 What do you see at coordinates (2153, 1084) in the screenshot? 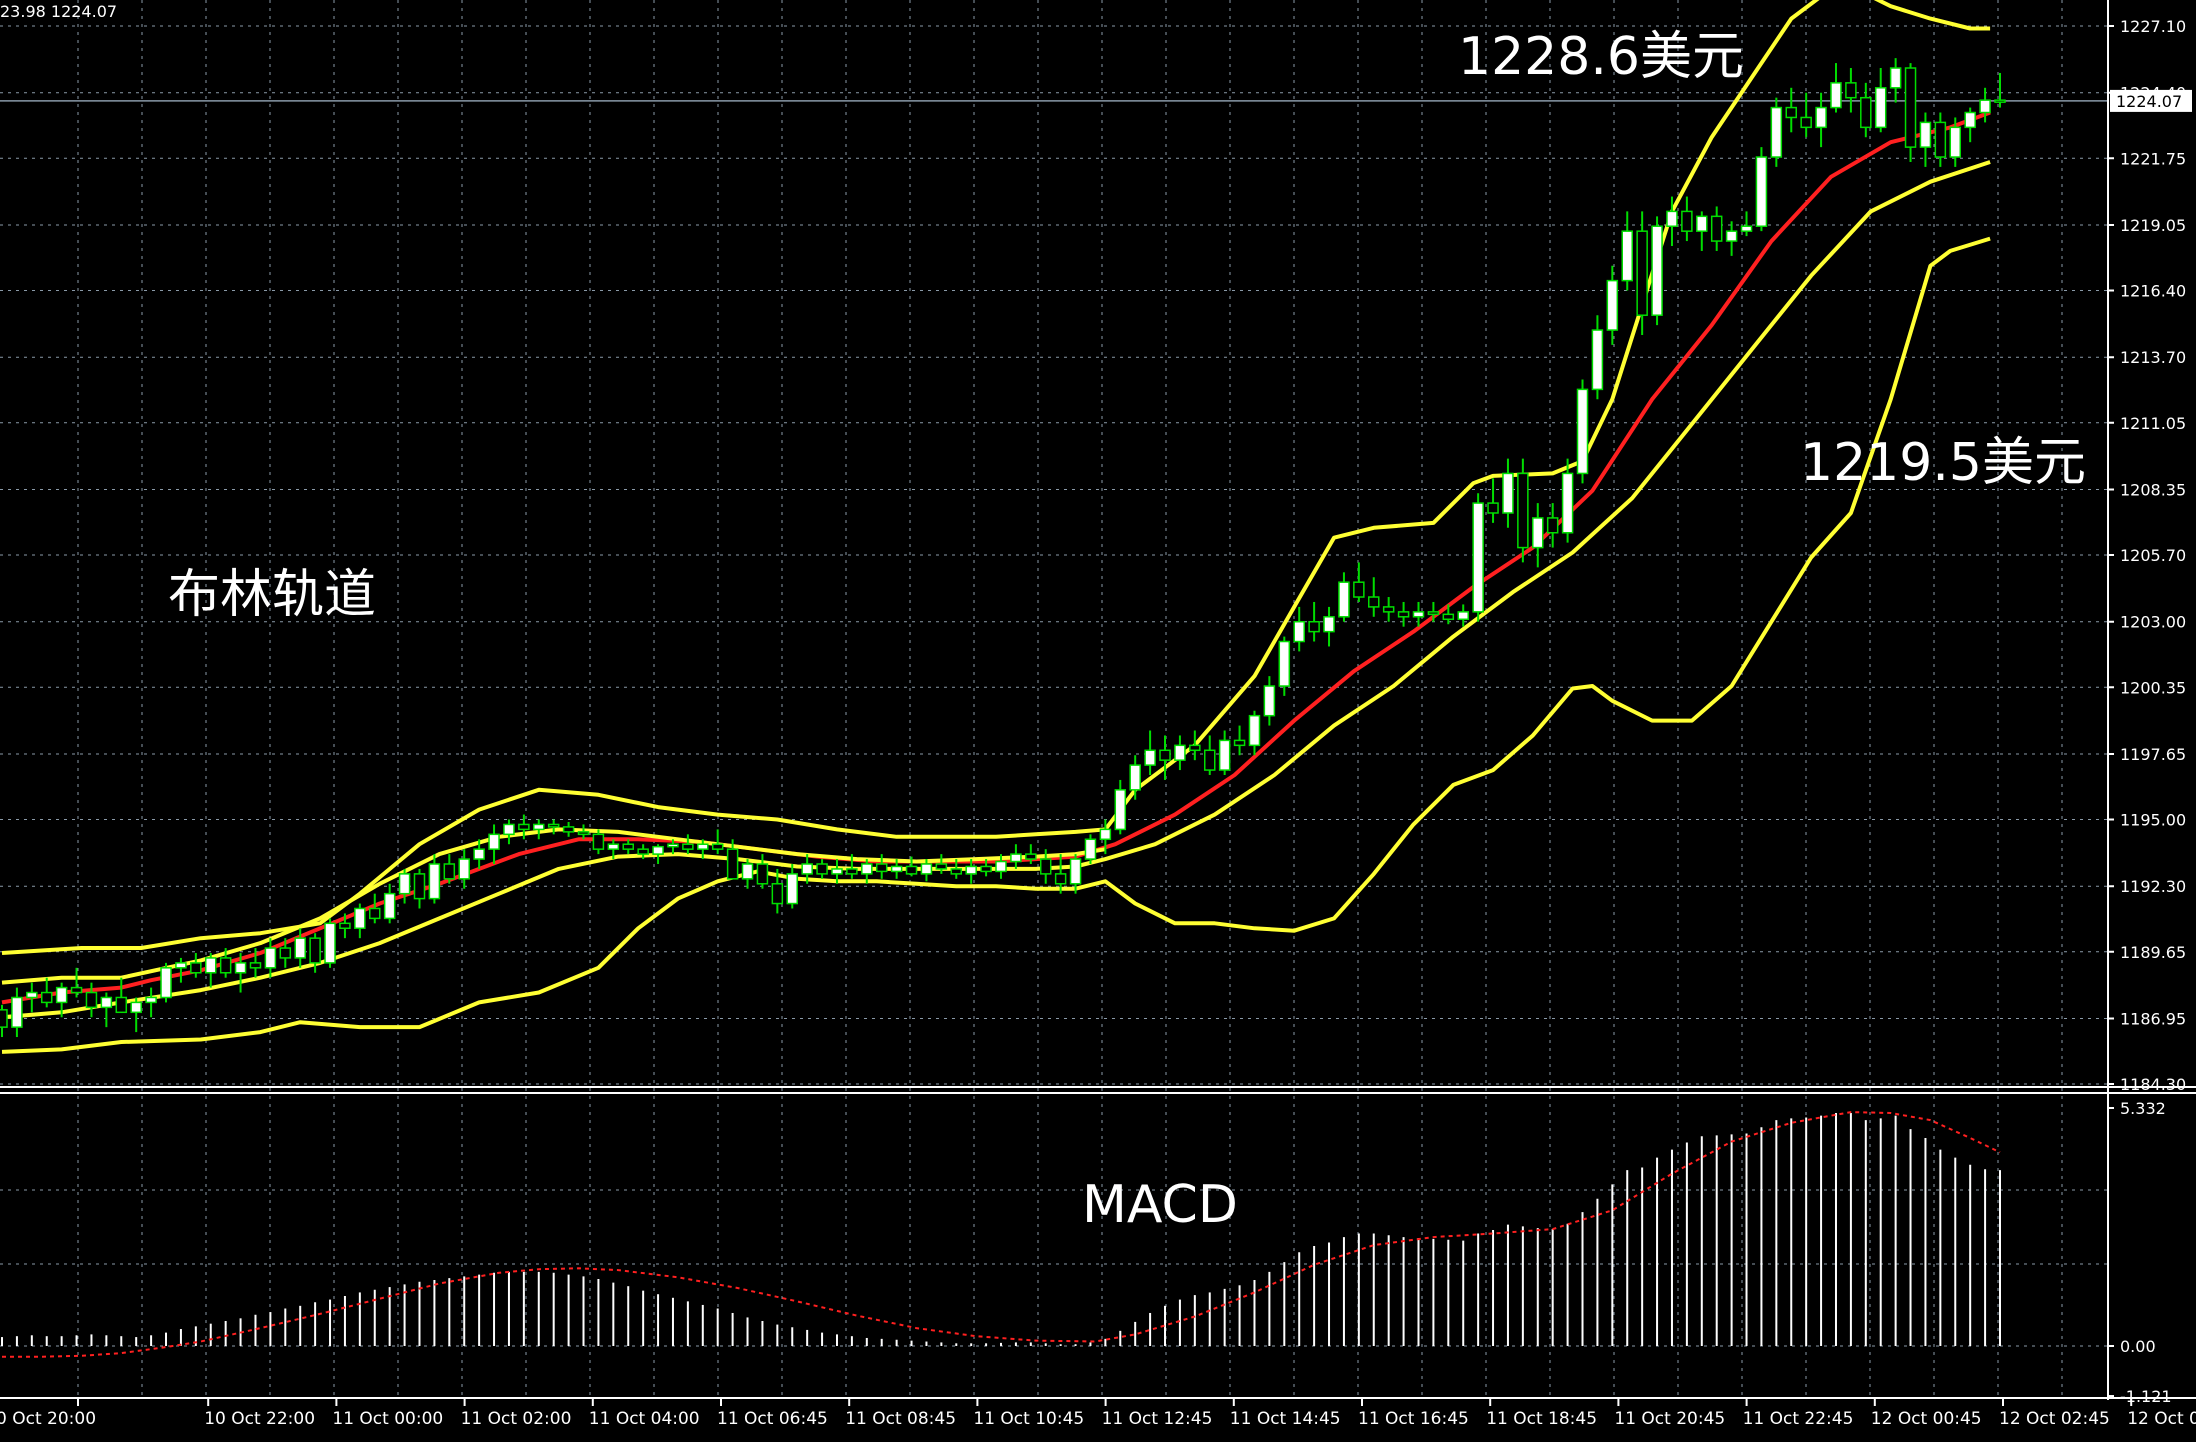
I see `price-tick-label: 1184.30` at bounding box center [2153, 1084].